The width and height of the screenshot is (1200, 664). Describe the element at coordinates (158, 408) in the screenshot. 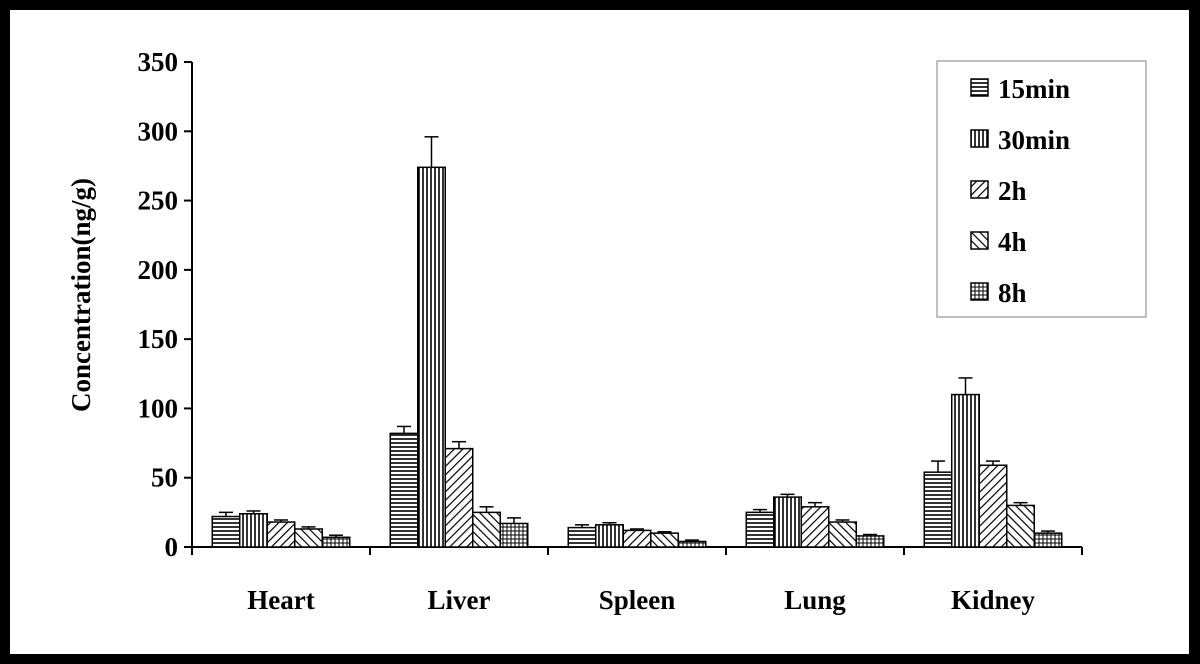

I see `y-tick-label: 100` at that location.